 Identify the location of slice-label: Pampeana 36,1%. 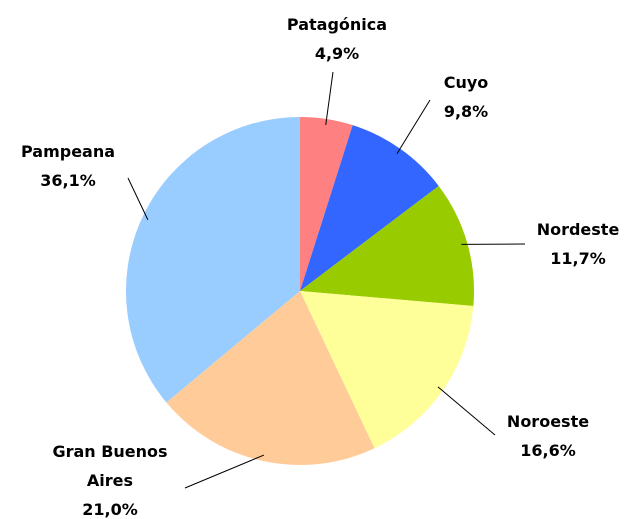
(69, 166).